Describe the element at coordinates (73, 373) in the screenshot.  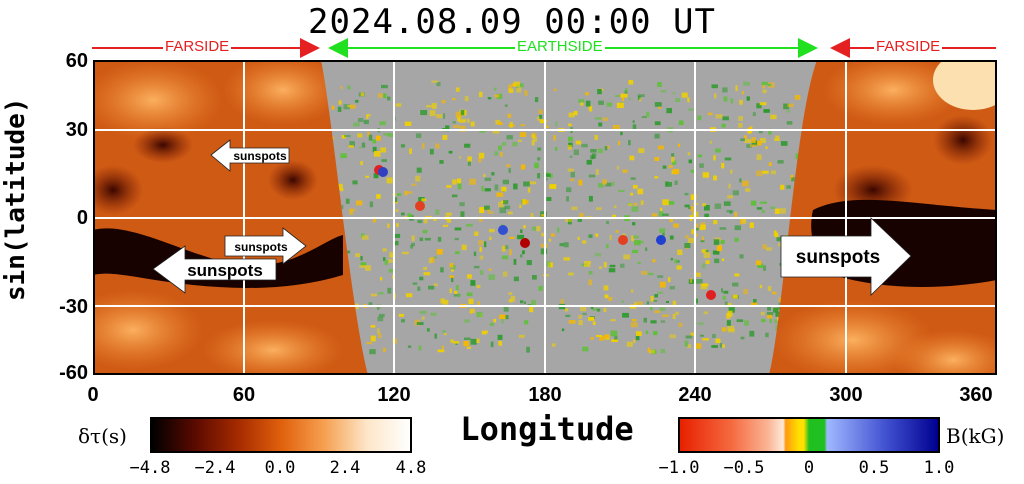
I see `y-tick: -60` at that location.